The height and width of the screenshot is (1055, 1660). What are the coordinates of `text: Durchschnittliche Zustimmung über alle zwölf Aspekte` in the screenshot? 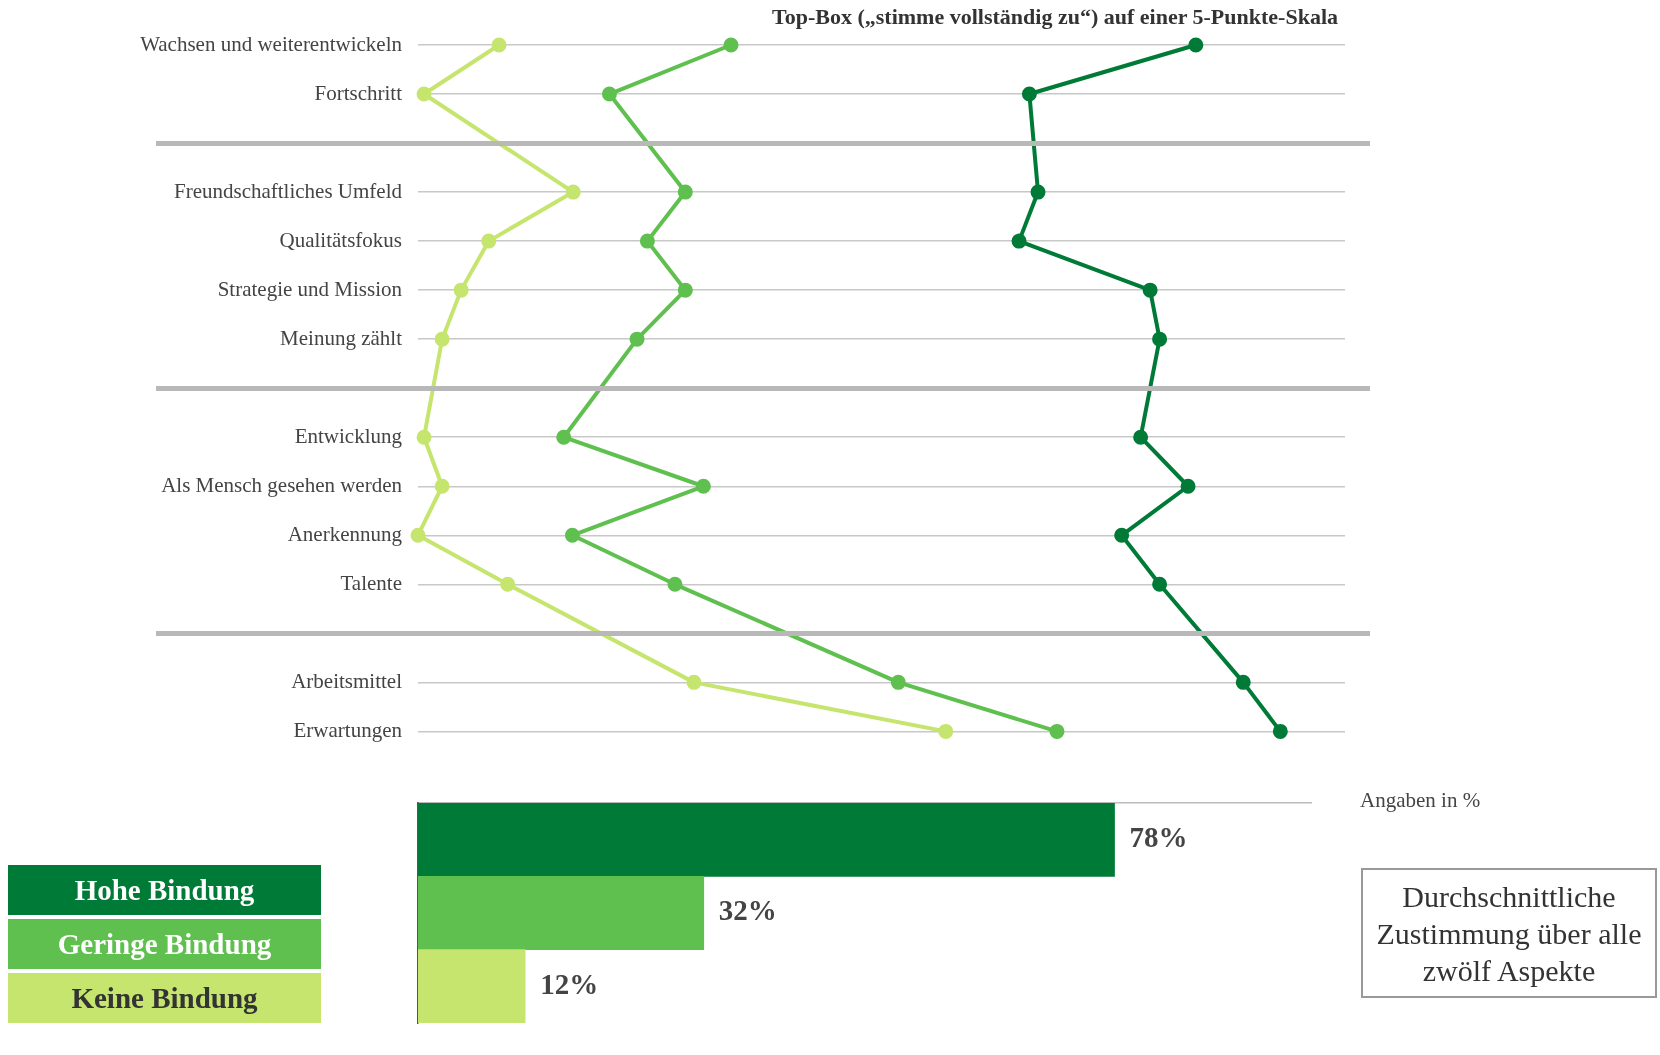 It's located at (1509, 933).